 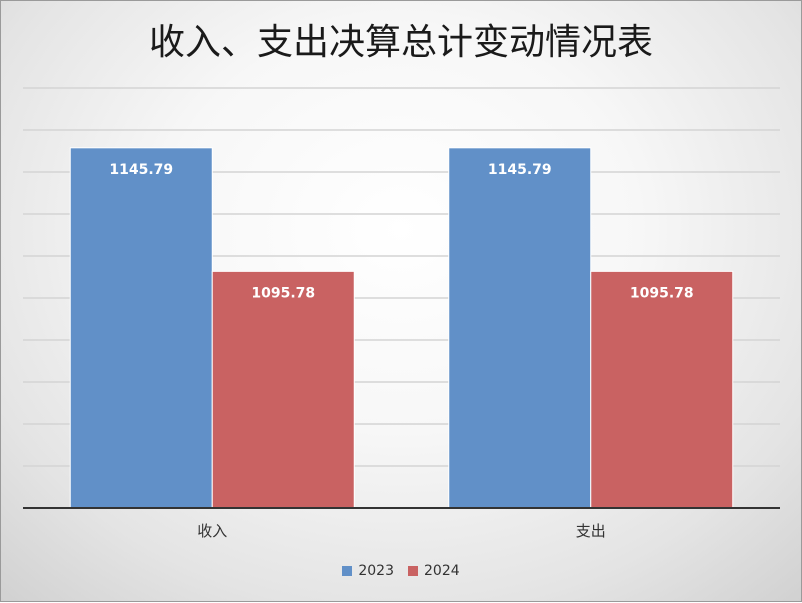 What do you see at coordinates (376, 571) in the screenshot?
I see `legend-label-2023: 2023` at bounding box center [376, 571].